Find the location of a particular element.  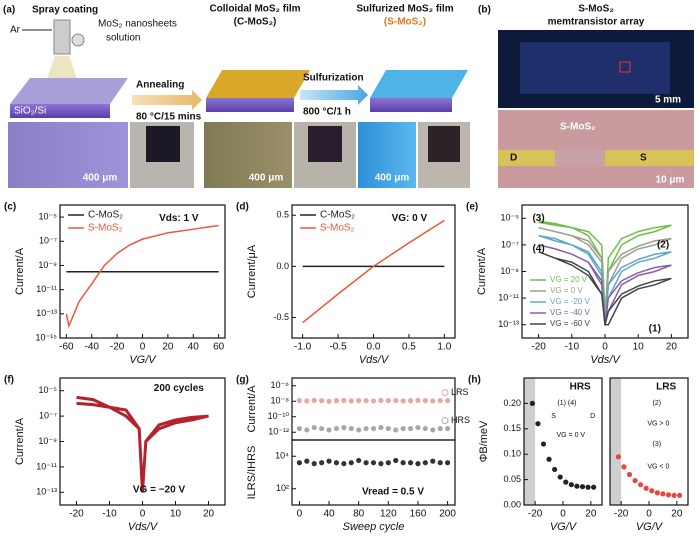

y-tick-label: 0.15 is located at coordinates (512, 428).